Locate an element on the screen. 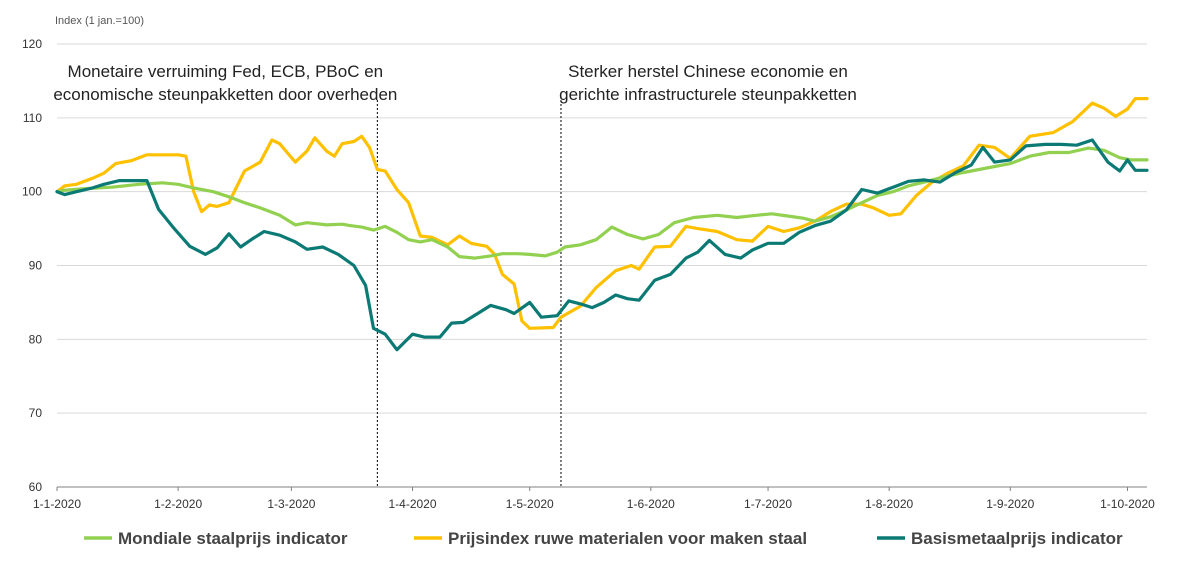 The width and height of the screenshot is (1185, 564). x-tick-label: 1-2-2020 is located at coordinates (178, 504).